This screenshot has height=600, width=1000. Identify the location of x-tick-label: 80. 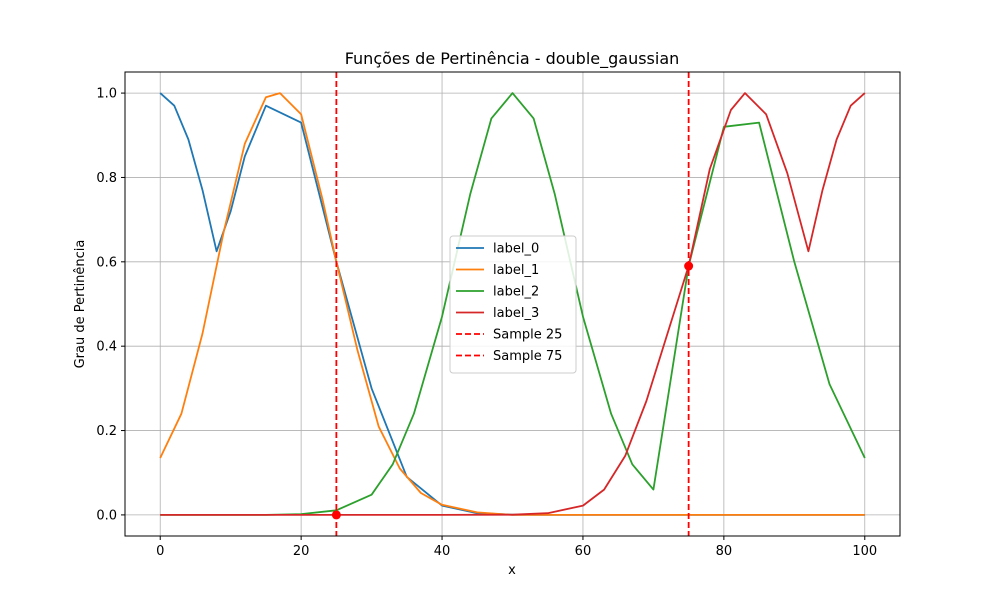
(724, 551).